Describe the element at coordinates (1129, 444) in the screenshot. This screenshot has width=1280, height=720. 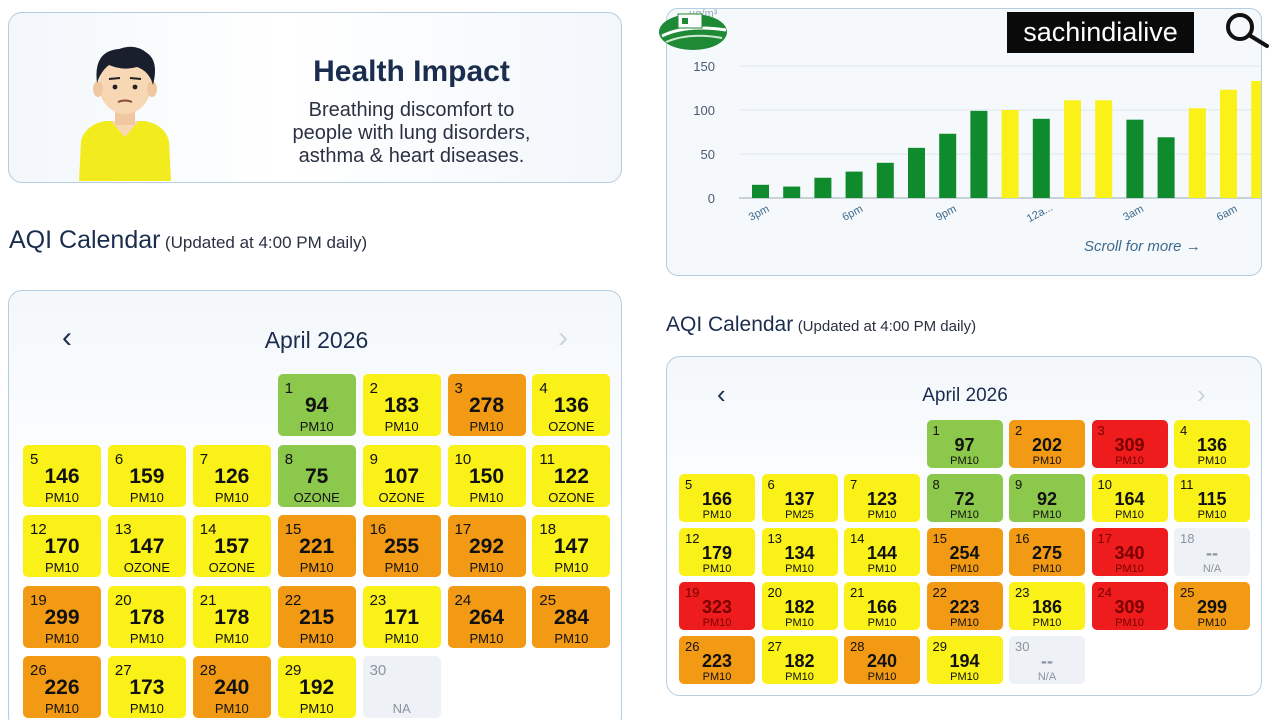
I see `calendar-day-cell: 3 309 PM10` at that location.